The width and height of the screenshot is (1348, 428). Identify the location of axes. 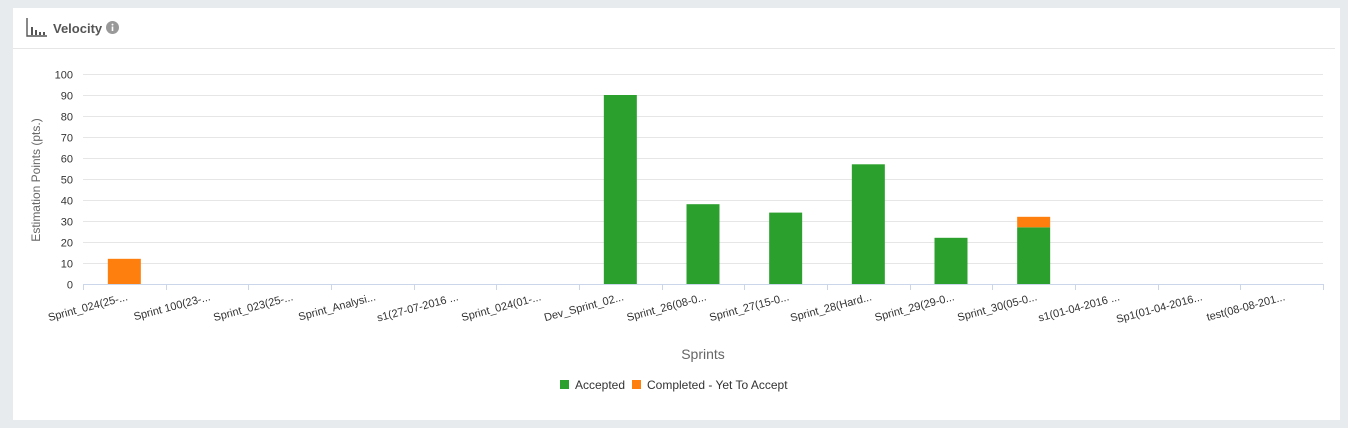
(703, 287).